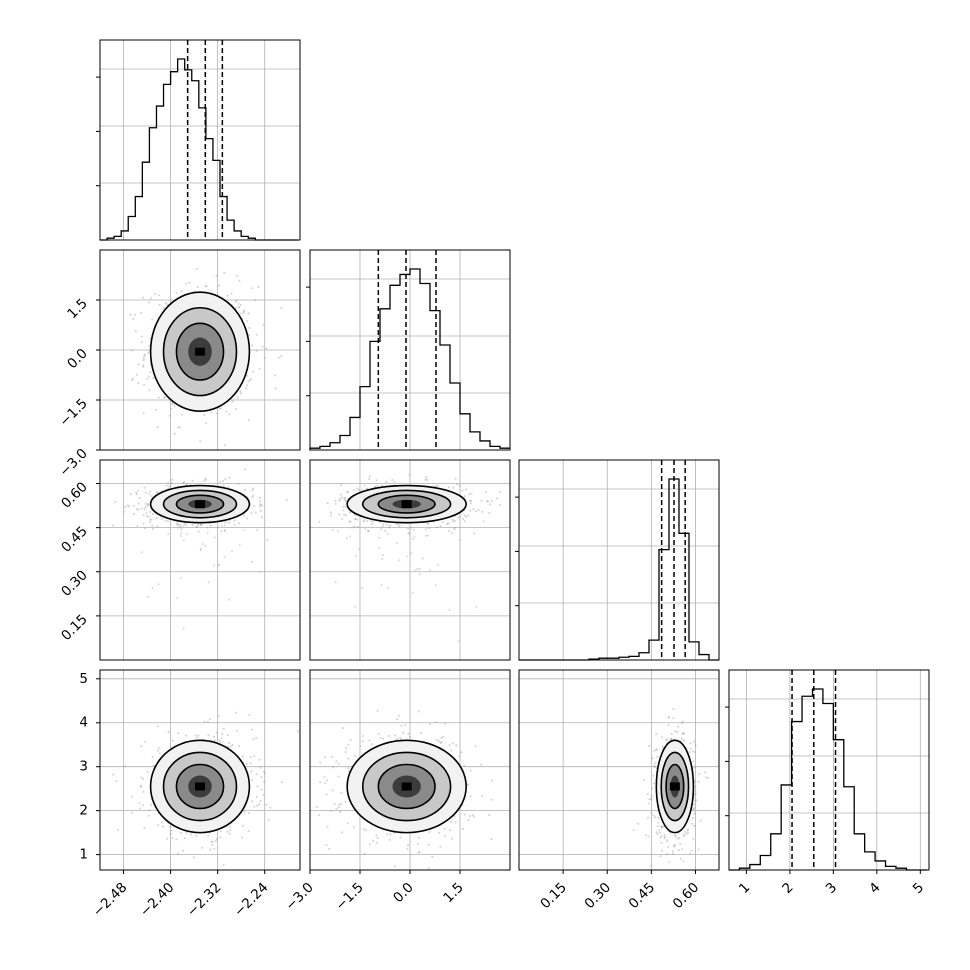 Image resolution: width=970 pixels, height=970 pixels. What do you see at coordinates (410, 560) in the screenshot?
I see `panel-frame` at bounding box center [410, 560].